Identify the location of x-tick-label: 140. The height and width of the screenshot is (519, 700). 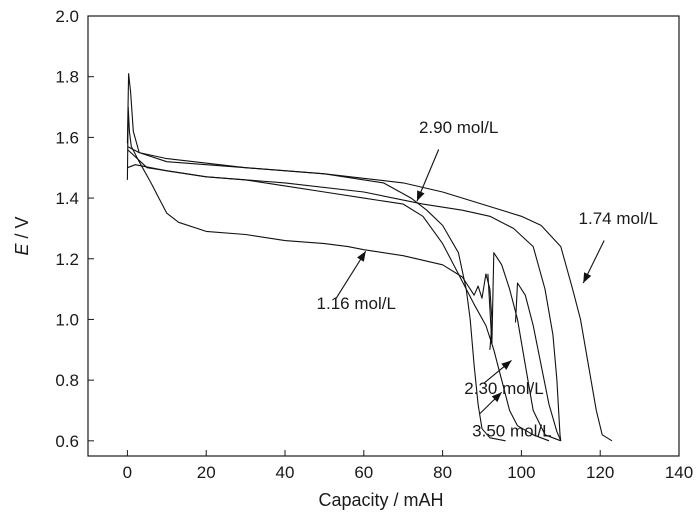
(679, 472).